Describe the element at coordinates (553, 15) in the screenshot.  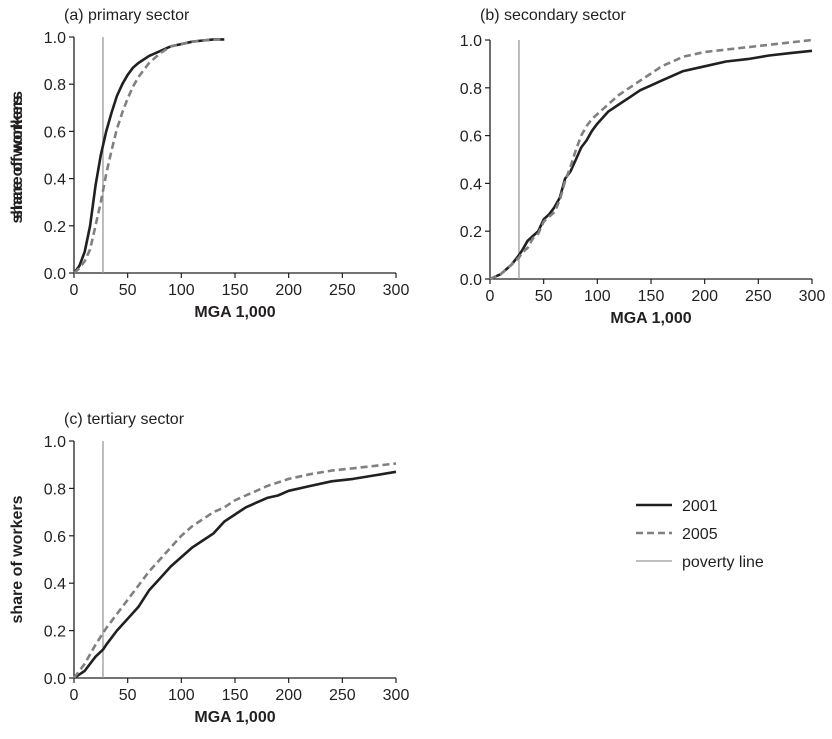
I see `panel-title: (b) secondary sector` at that location.